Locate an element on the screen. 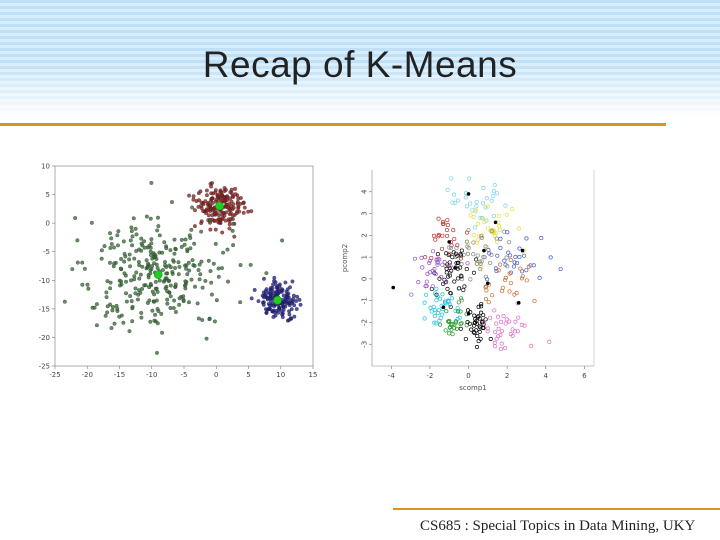  x-tick-label: -4 is located at coordinates (392, 376).